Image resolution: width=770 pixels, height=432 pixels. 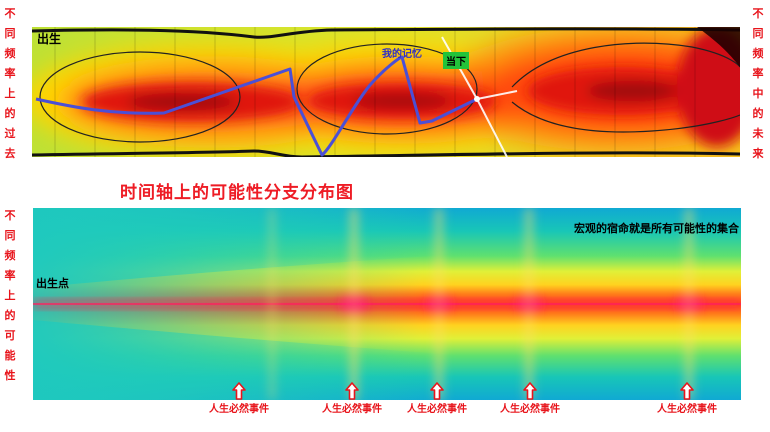 I want to click on birth-label: 出生, so click(x=49, y=39).